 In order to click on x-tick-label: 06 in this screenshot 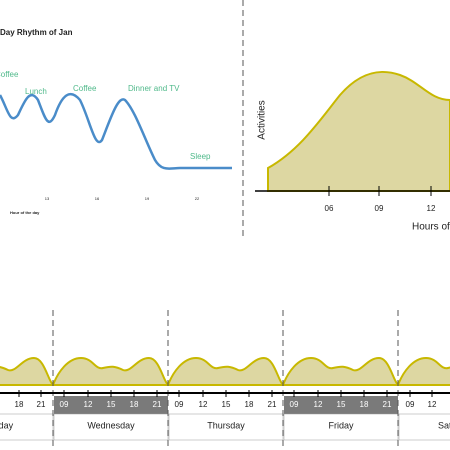, I will do `click(329, 208)`.